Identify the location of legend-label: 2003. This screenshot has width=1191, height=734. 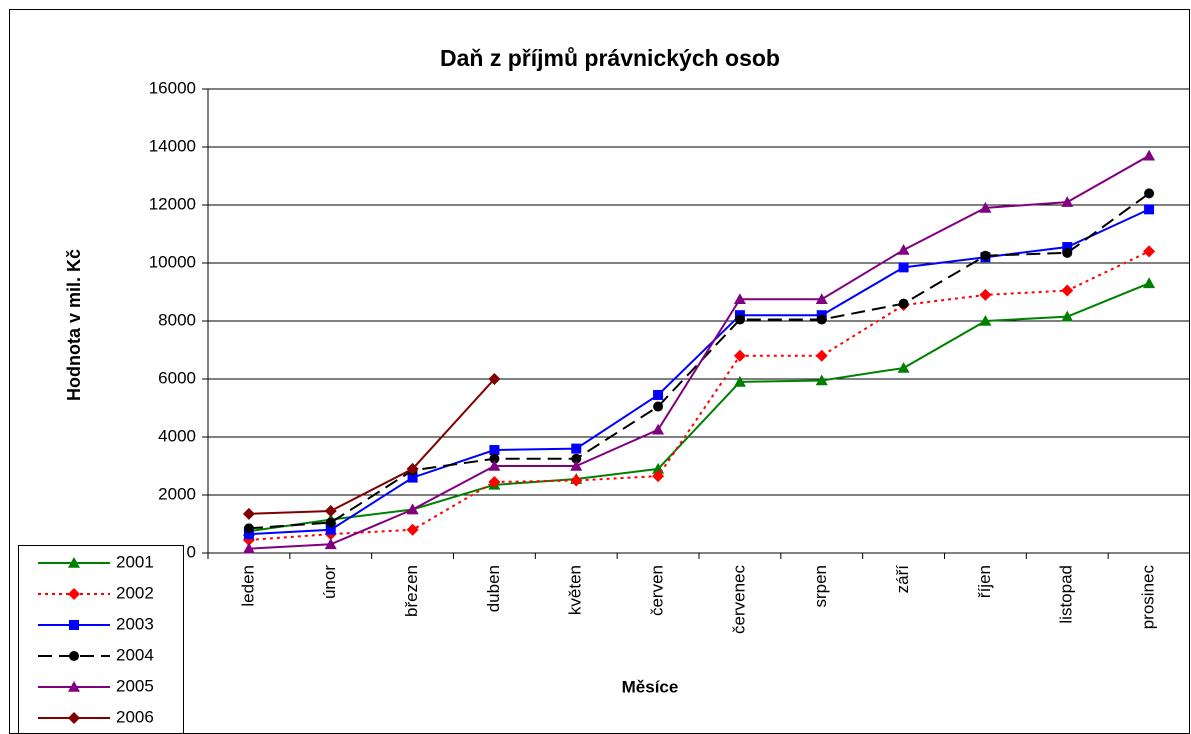
(135, 623).